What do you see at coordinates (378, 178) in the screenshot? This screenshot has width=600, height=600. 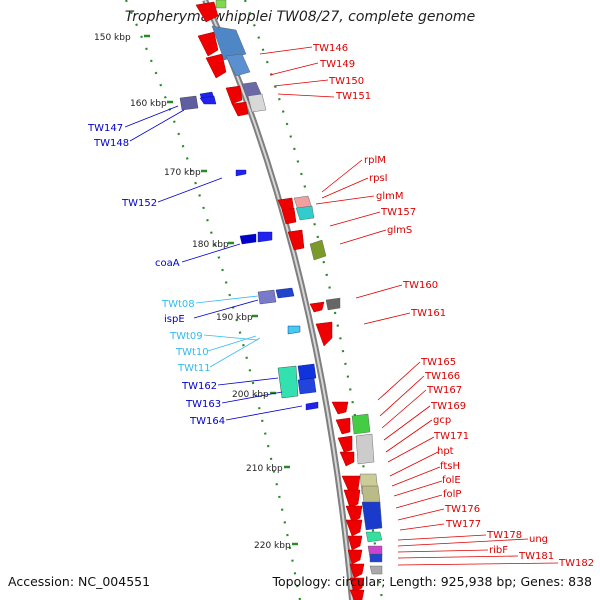 I see `gene-label: rpsI` at bounding box center [378, 178].